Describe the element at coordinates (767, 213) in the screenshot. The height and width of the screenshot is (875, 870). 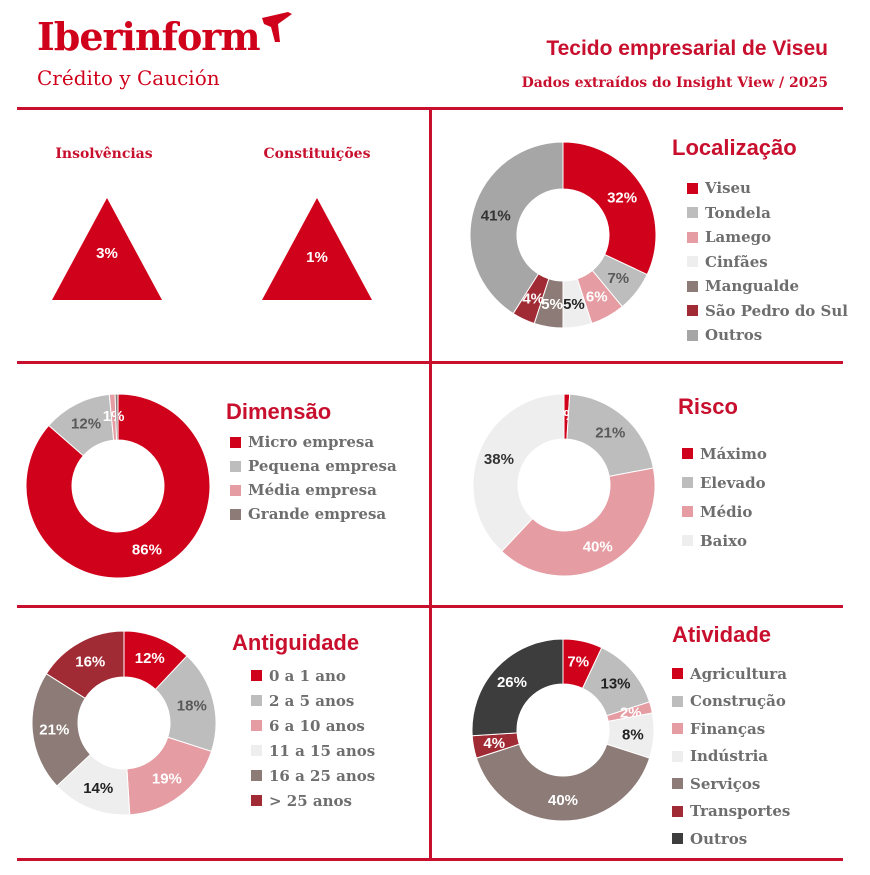
I see `legend-item-localizacao-1: Tondela` at that location.